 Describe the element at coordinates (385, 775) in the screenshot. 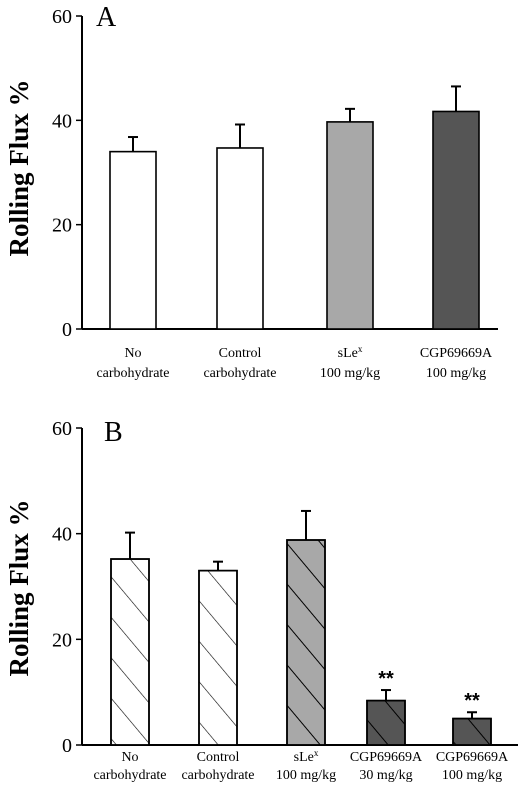

I see `x-tick-label: 30 mg/kg` at that location.